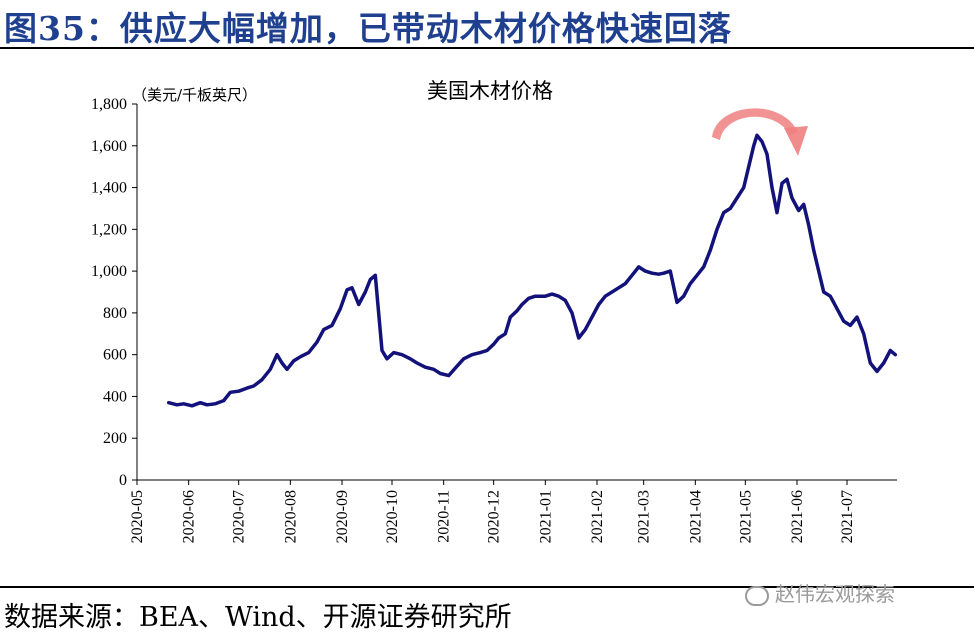  Describe the element at coordinates (342, 516) in the screenshot. I see `x-tick-label: 2020-09` at that location.